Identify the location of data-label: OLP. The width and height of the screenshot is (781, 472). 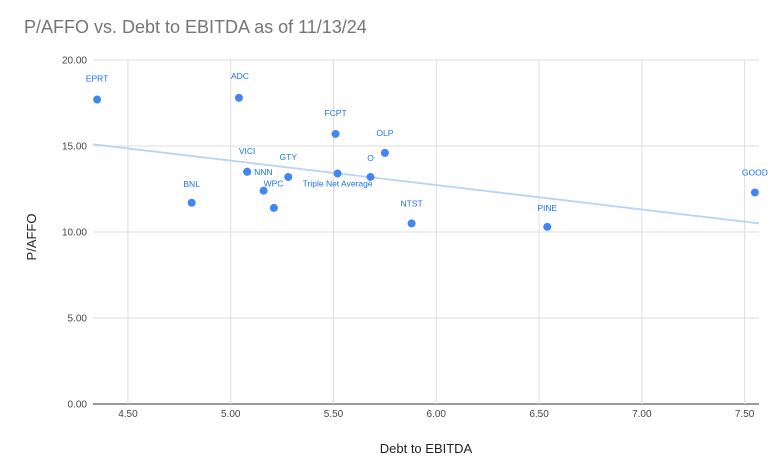
(384, 133).